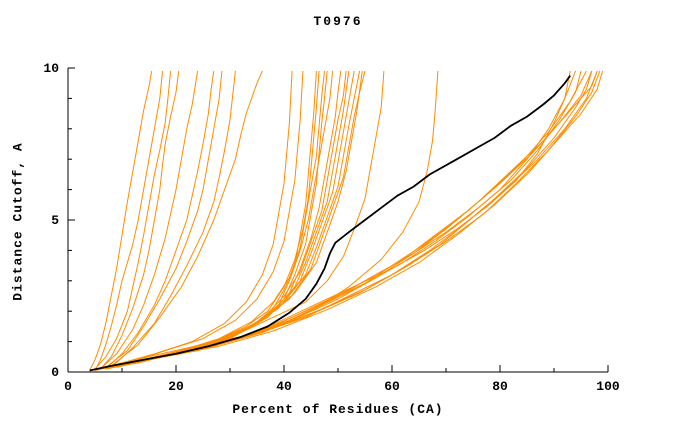  I want to click on y-tick-label: 10, so click(51, 68).